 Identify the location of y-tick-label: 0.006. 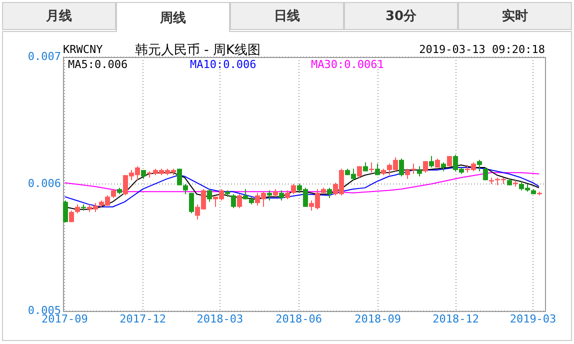
(44, 183).